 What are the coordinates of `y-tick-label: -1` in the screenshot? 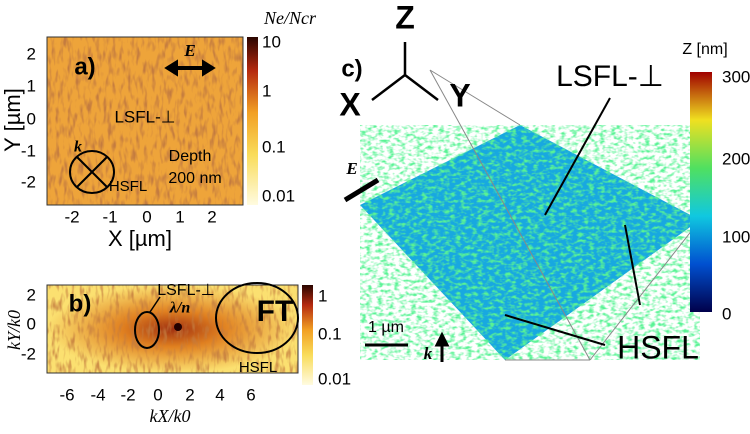 It's located at (28, 150).